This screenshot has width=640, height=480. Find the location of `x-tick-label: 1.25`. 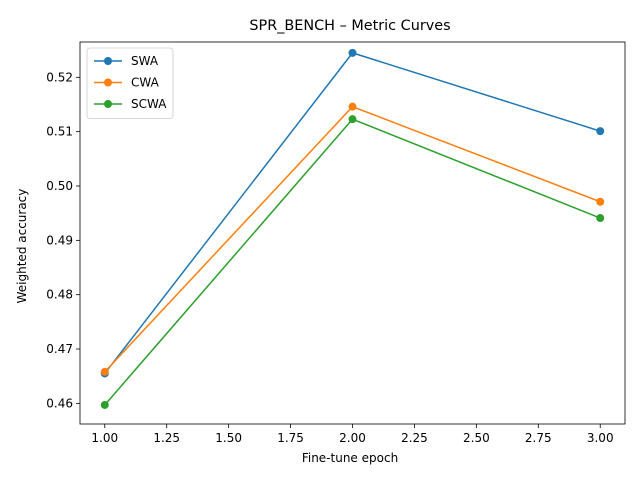

x-tick-label: 1.25 is located at coordinates (166, 438).